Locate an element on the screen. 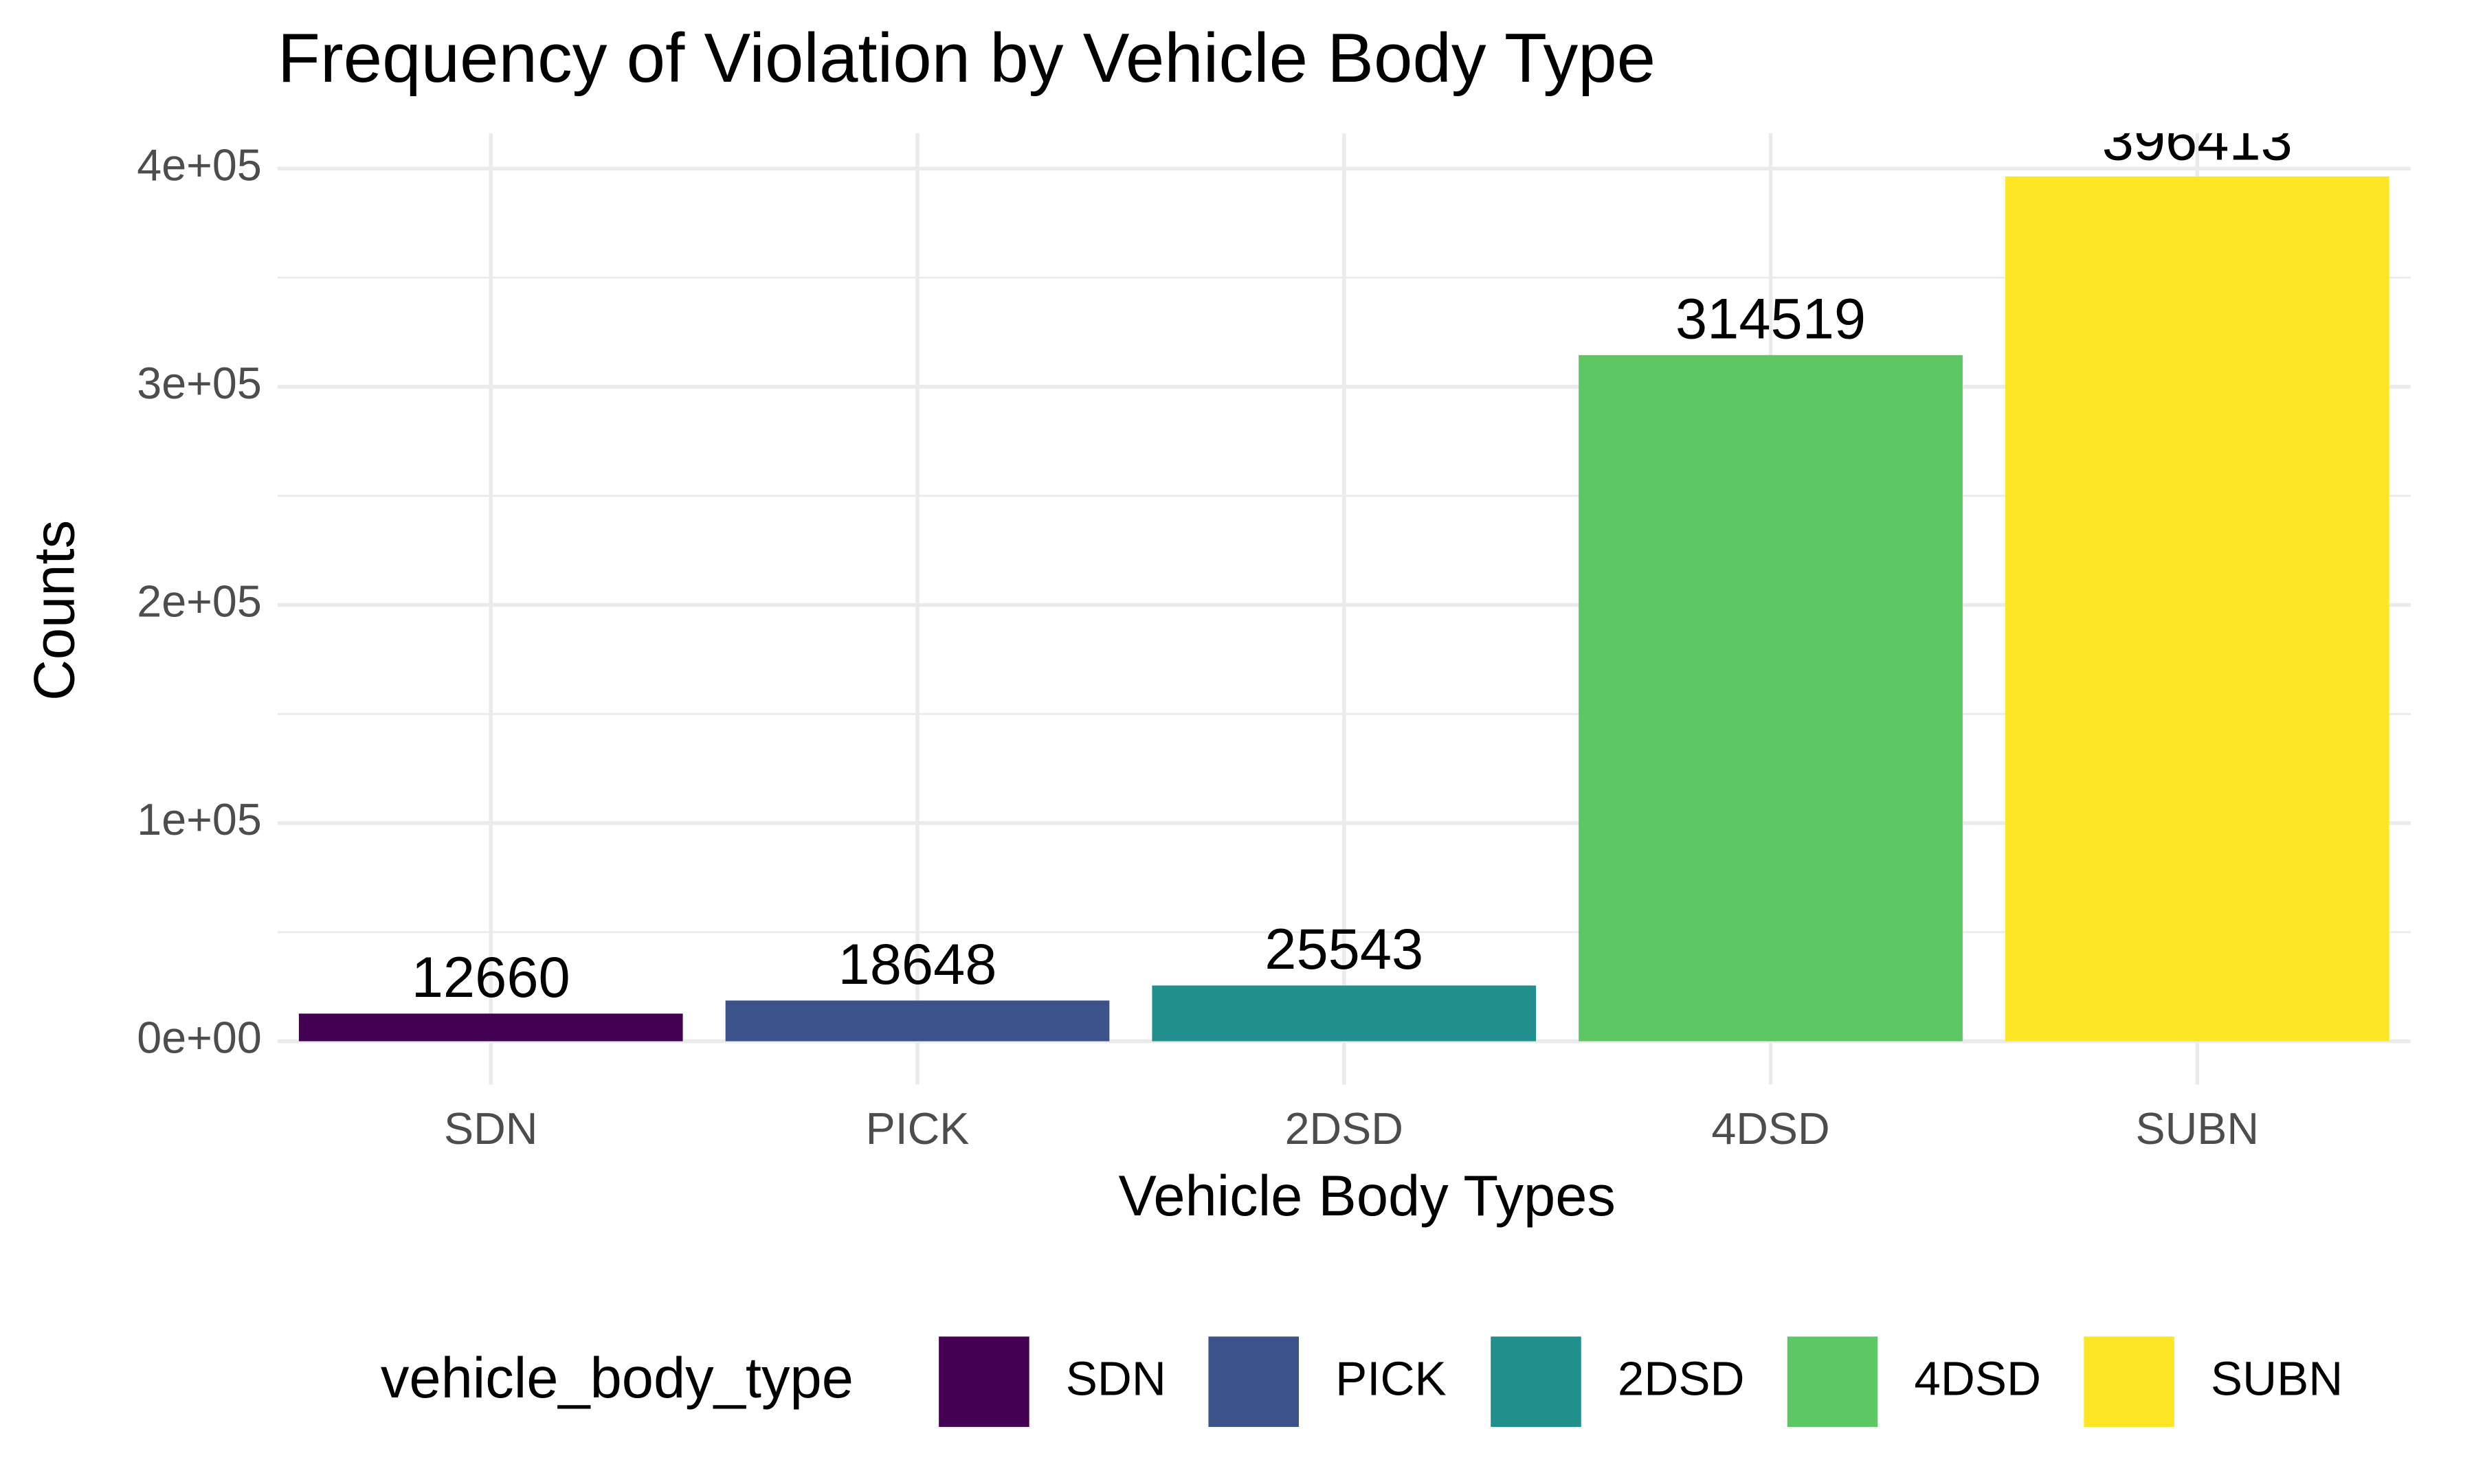  value-label: 396413 is located at coordinates (2197, 140).